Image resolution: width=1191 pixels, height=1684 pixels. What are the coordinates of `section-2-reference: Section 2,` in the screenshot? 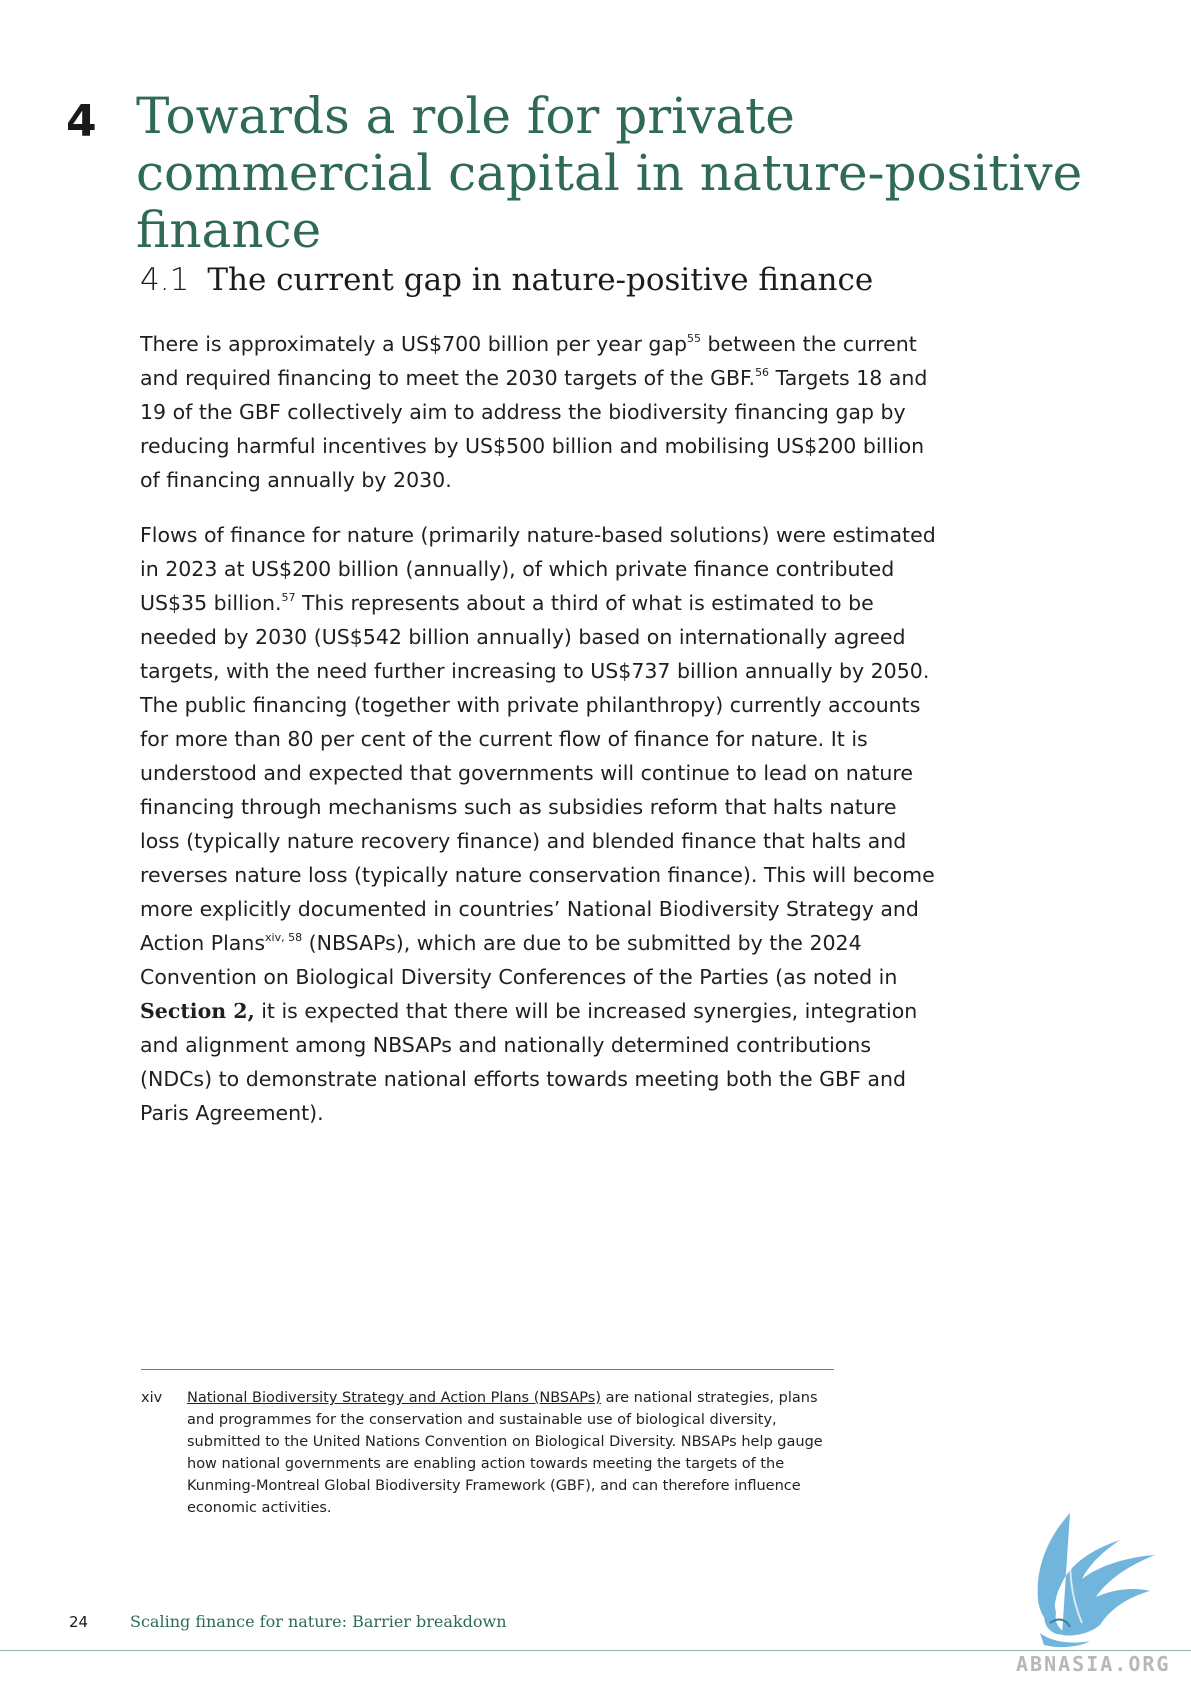 It's located at (197, 1011).